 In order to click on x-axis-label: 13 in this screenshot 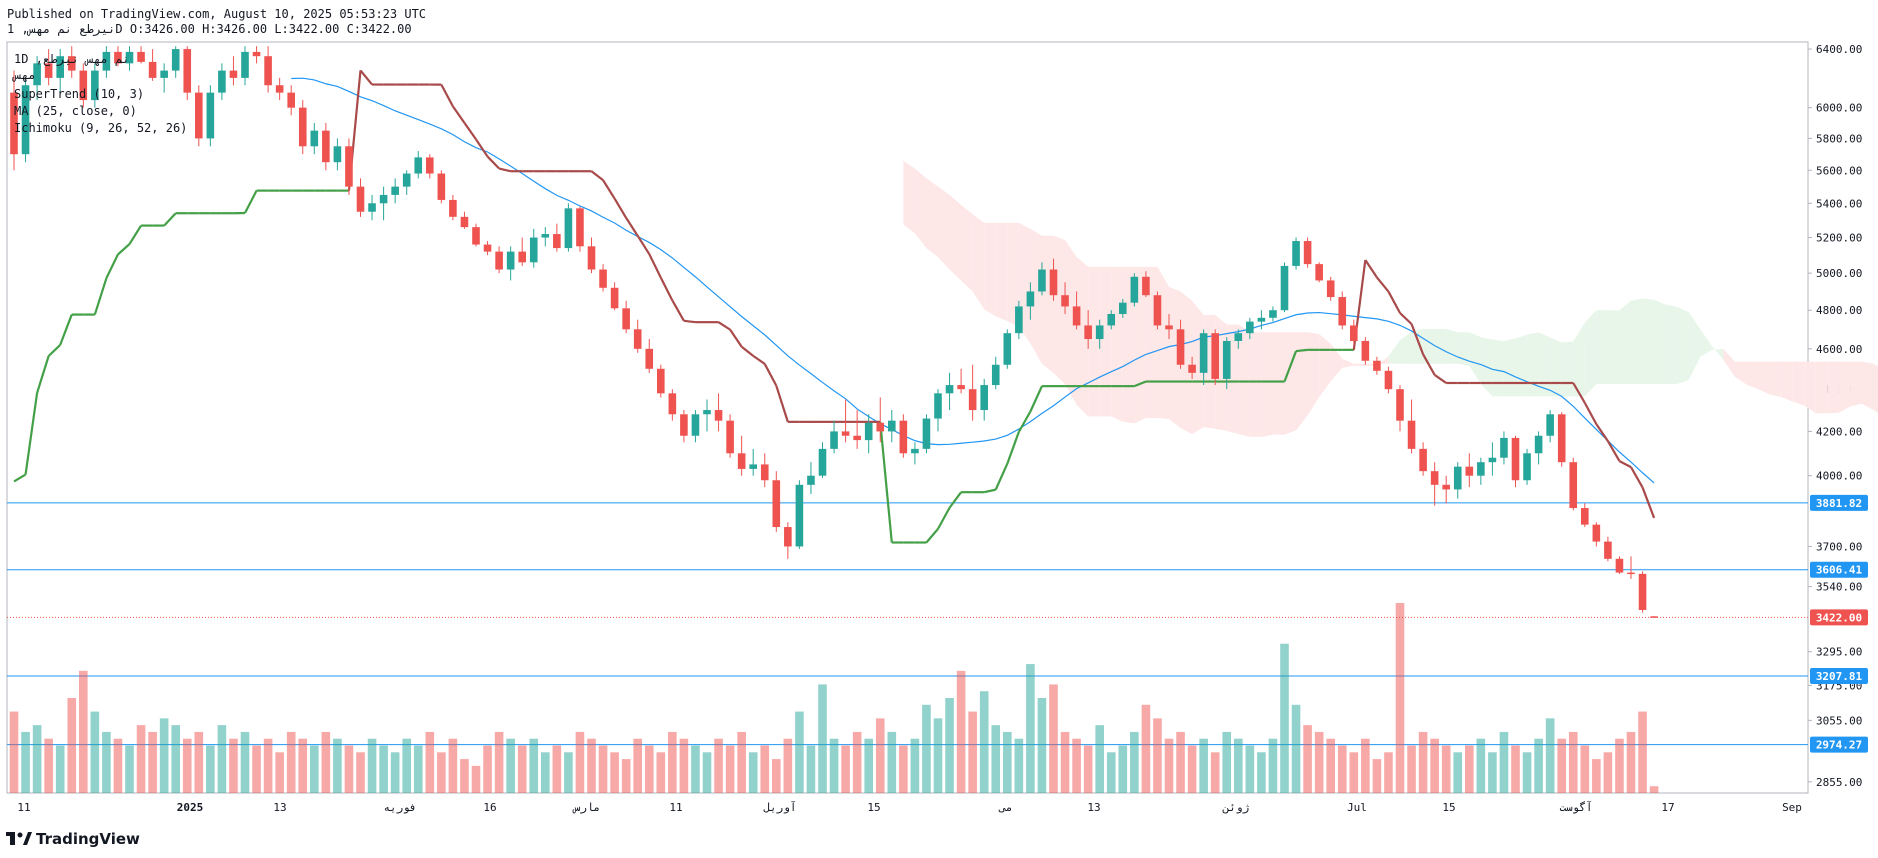, I will do `click(1093, 807)`.